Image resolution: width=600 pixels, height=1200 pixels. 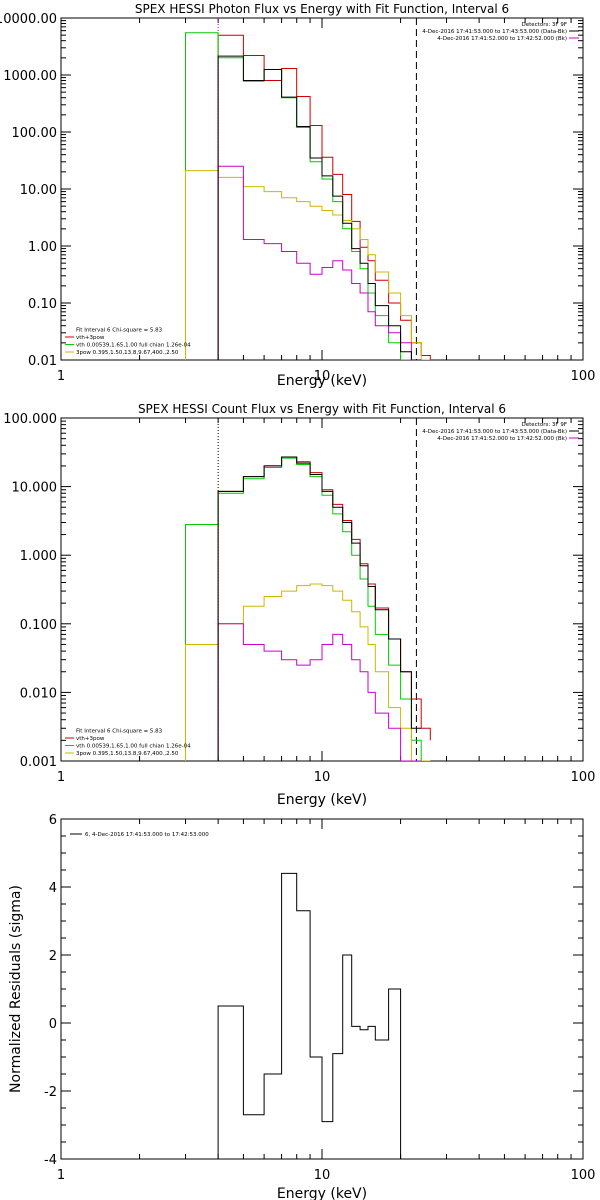 I want to click on y-tick-label: 0.01, so click(x=42, y=361).